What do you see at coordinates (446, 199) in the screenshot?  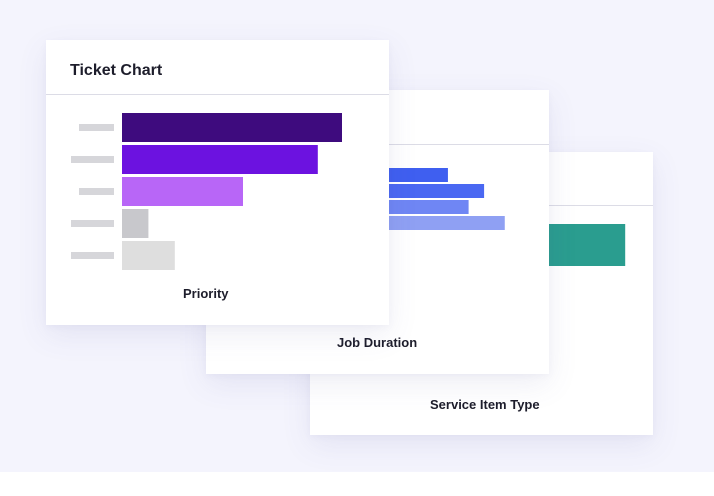 I see `job-duration-chart` at bounding box center [446, 199].